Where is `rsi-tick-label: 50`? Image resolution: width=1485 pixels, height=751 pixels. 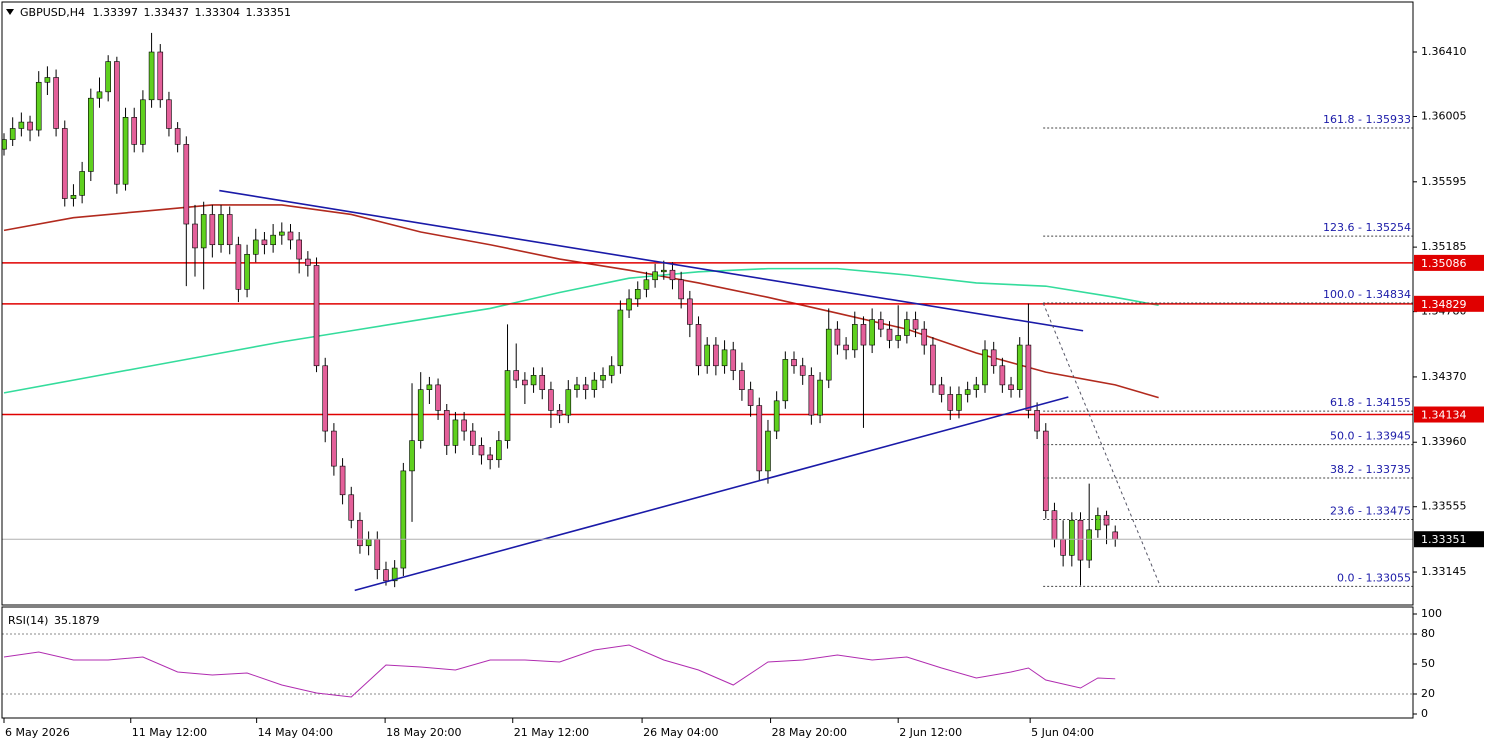
rsi-tick-label: 50 is located at coordinates (1428, 663).